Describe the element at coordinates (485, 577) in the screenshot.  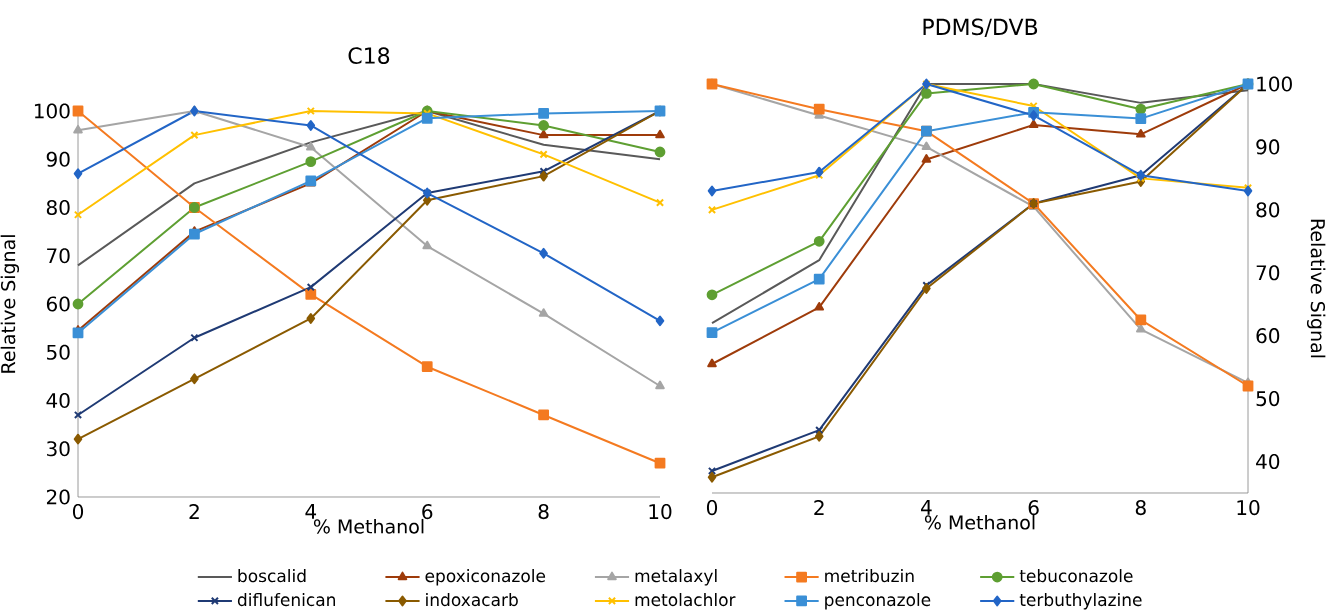
I see `legend-label: epoxiconazole` at that location.